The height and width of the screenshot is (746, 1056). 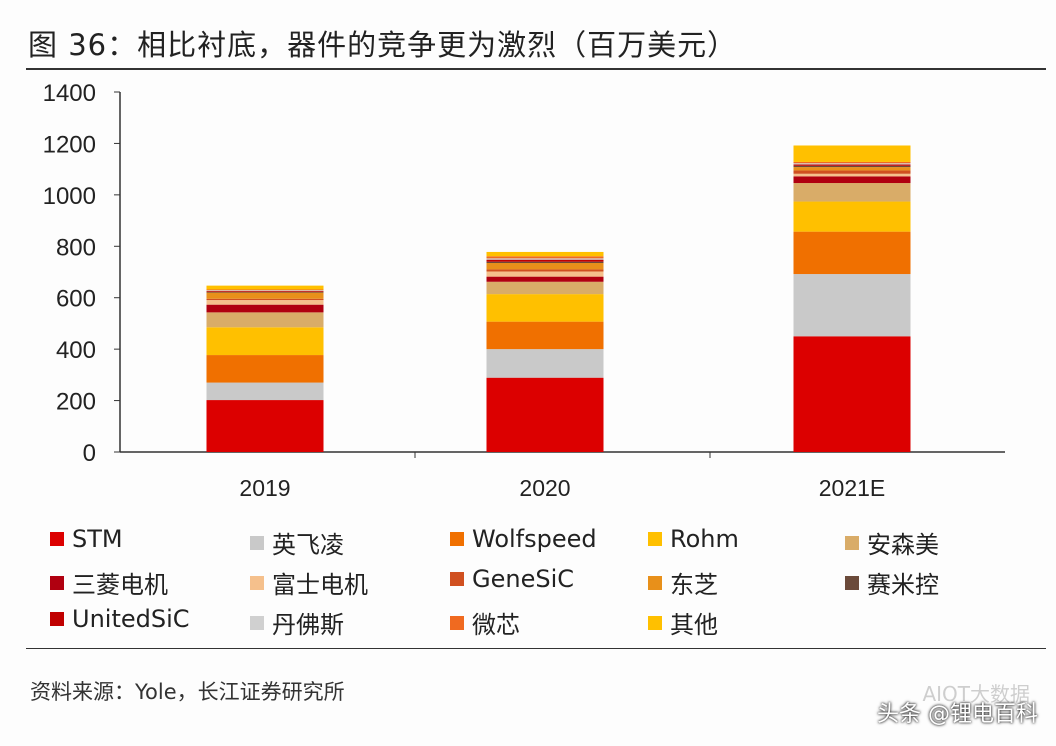 What do you see at coordinates (320, 585) in the screenshot?
I see `legend-label: 富士电机` at bounding box center [320, 585].